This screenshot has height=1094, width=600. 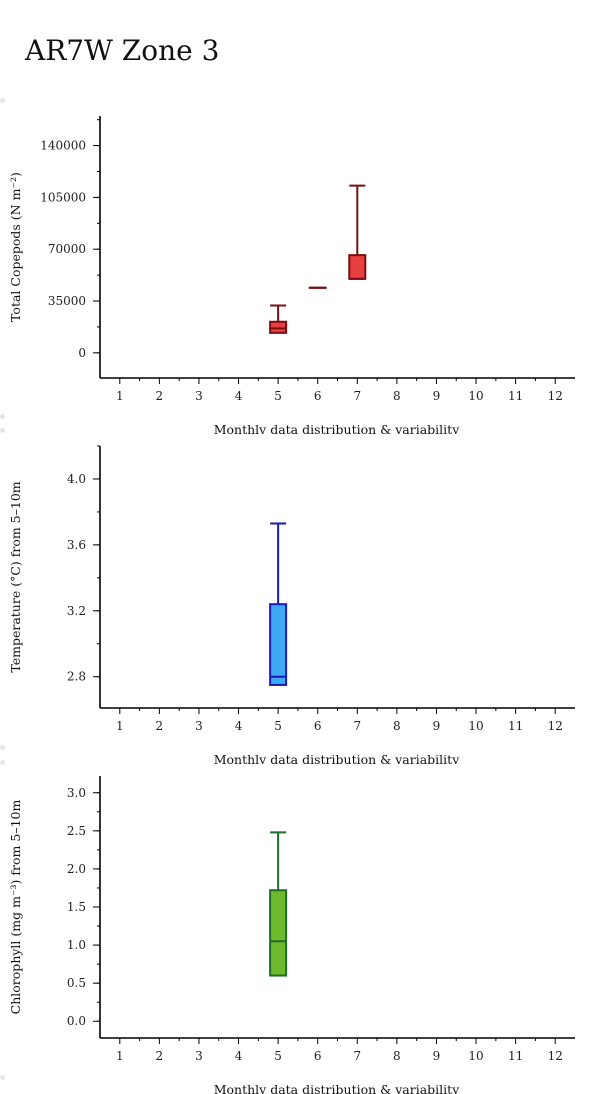 I want to click on y-tick-label: 4.0, so click(x=76, y=479).